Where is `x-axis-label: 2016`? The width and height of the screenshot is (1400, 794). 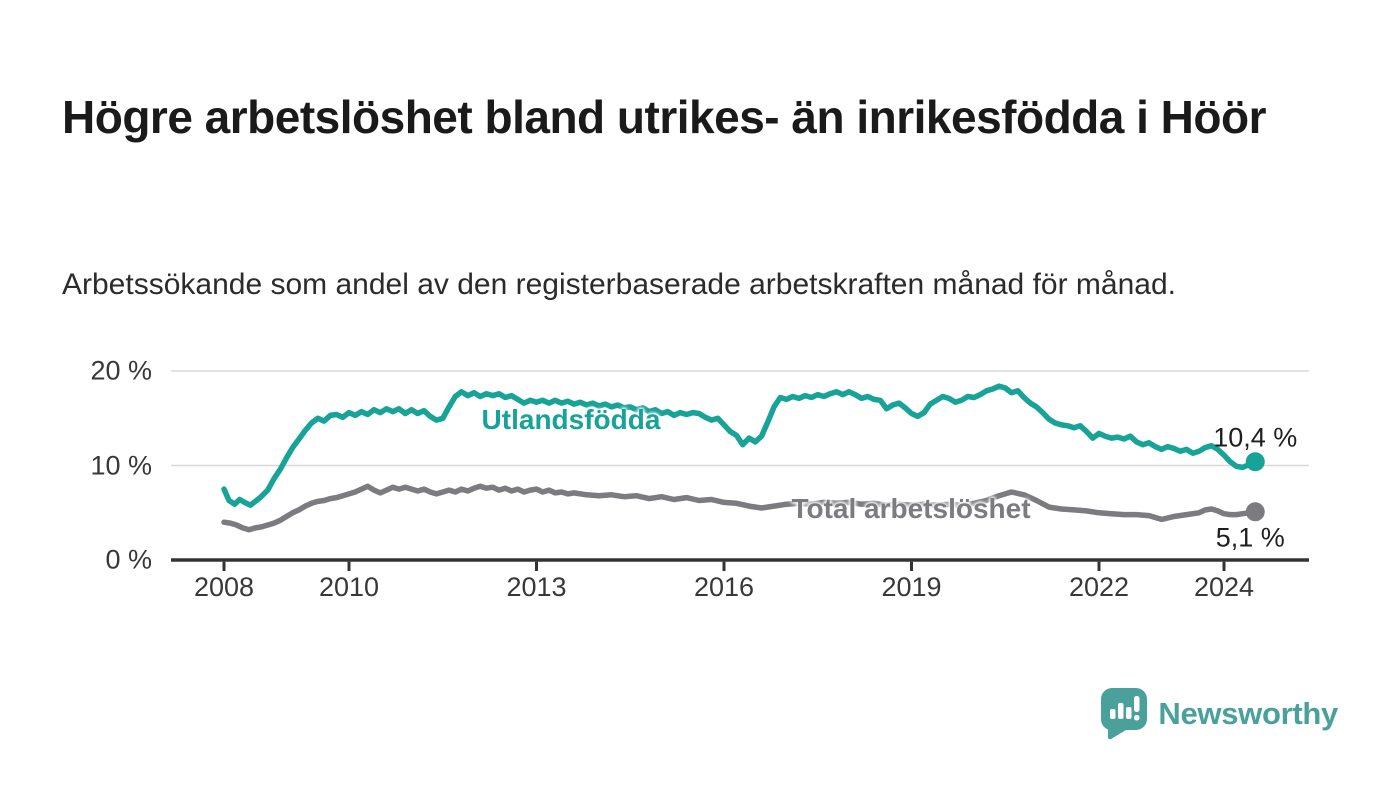 x-axis-label: 2016 is located at coordinates (724, 587).